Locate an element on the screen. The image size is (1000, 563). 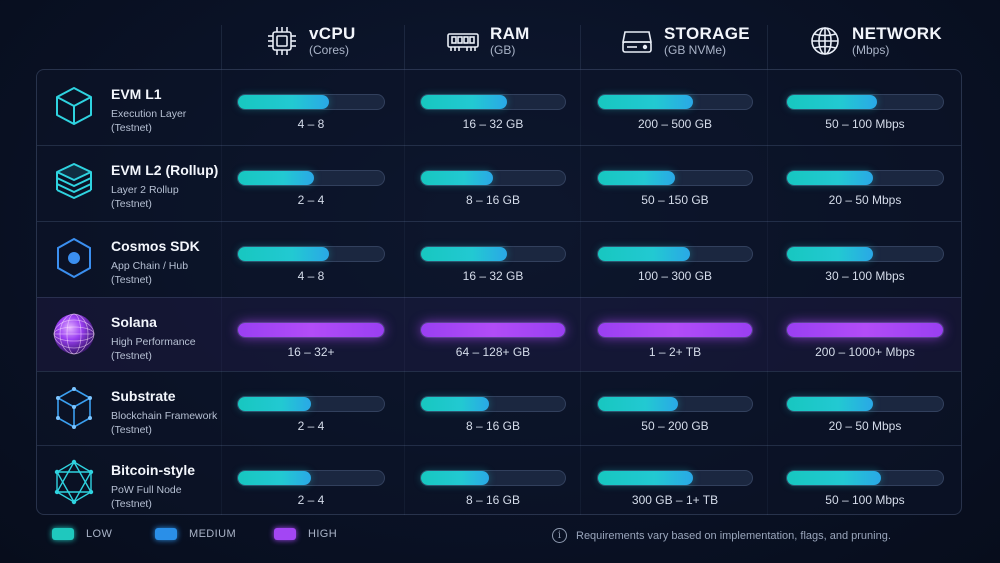
cpu-icon is located at coordinates (282, 41).